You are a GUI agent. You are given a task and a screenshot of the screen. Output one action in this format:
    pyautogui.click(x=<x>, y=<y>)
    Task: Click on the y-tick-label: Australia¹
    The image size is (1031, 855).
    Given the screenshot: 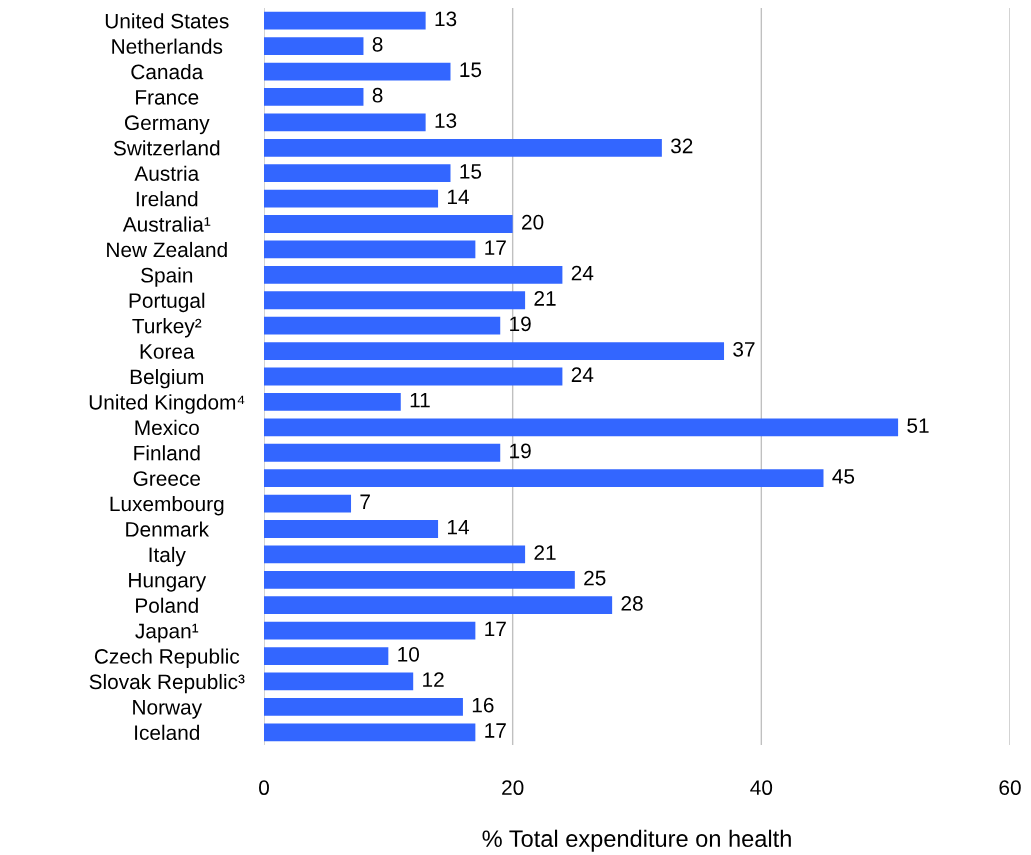 What is the action you would take?
    pyautogui.click(x=166, y=224)
    